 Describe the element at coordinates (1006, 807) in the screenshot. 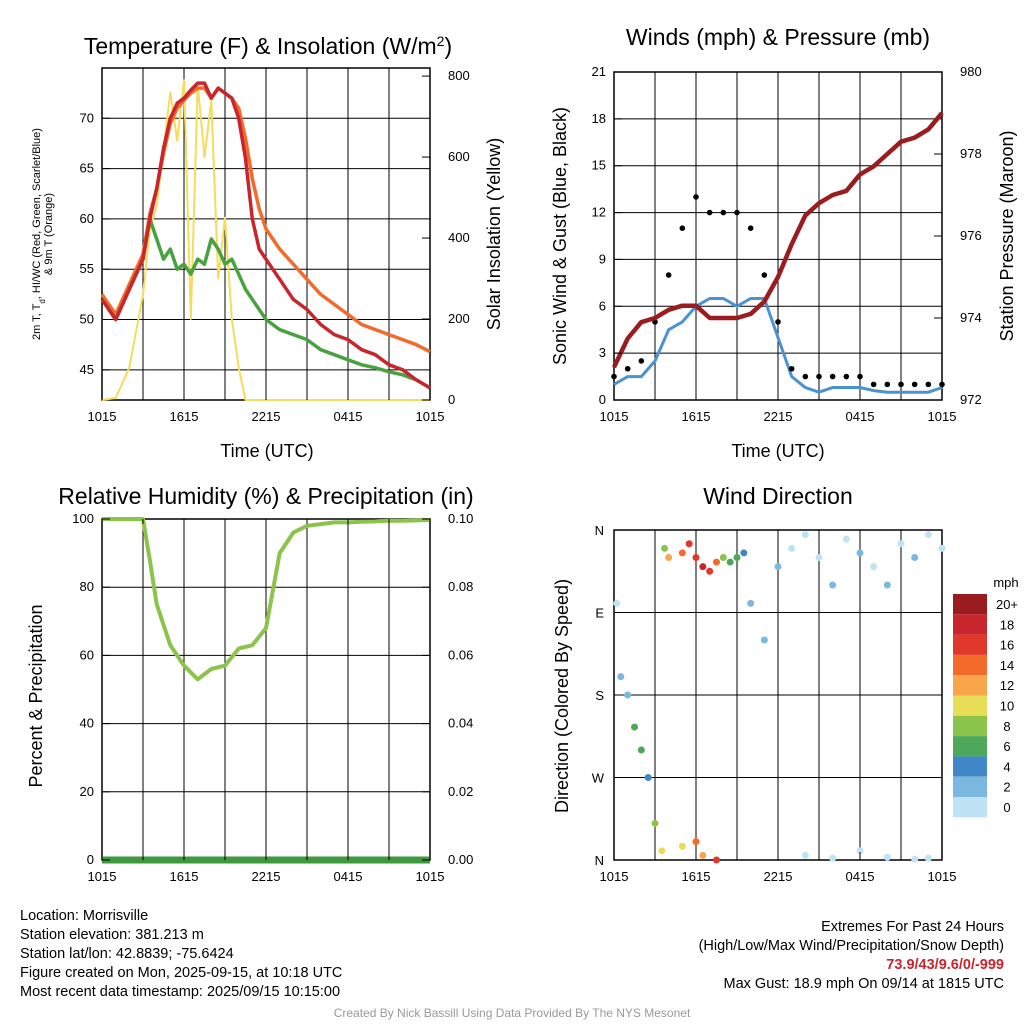

I see `legend-label: 0` at that location.